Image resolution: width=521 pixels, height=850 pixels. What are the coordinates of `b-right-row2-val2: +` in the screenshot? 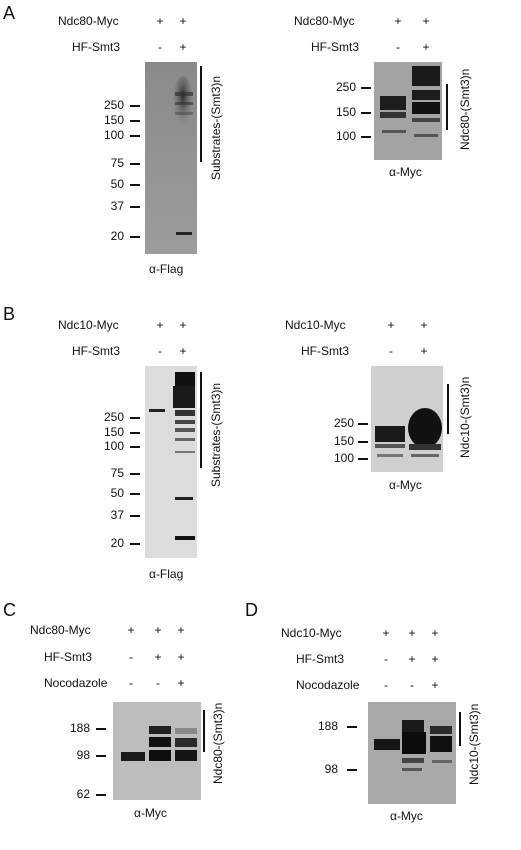 It's located at (424, 351).